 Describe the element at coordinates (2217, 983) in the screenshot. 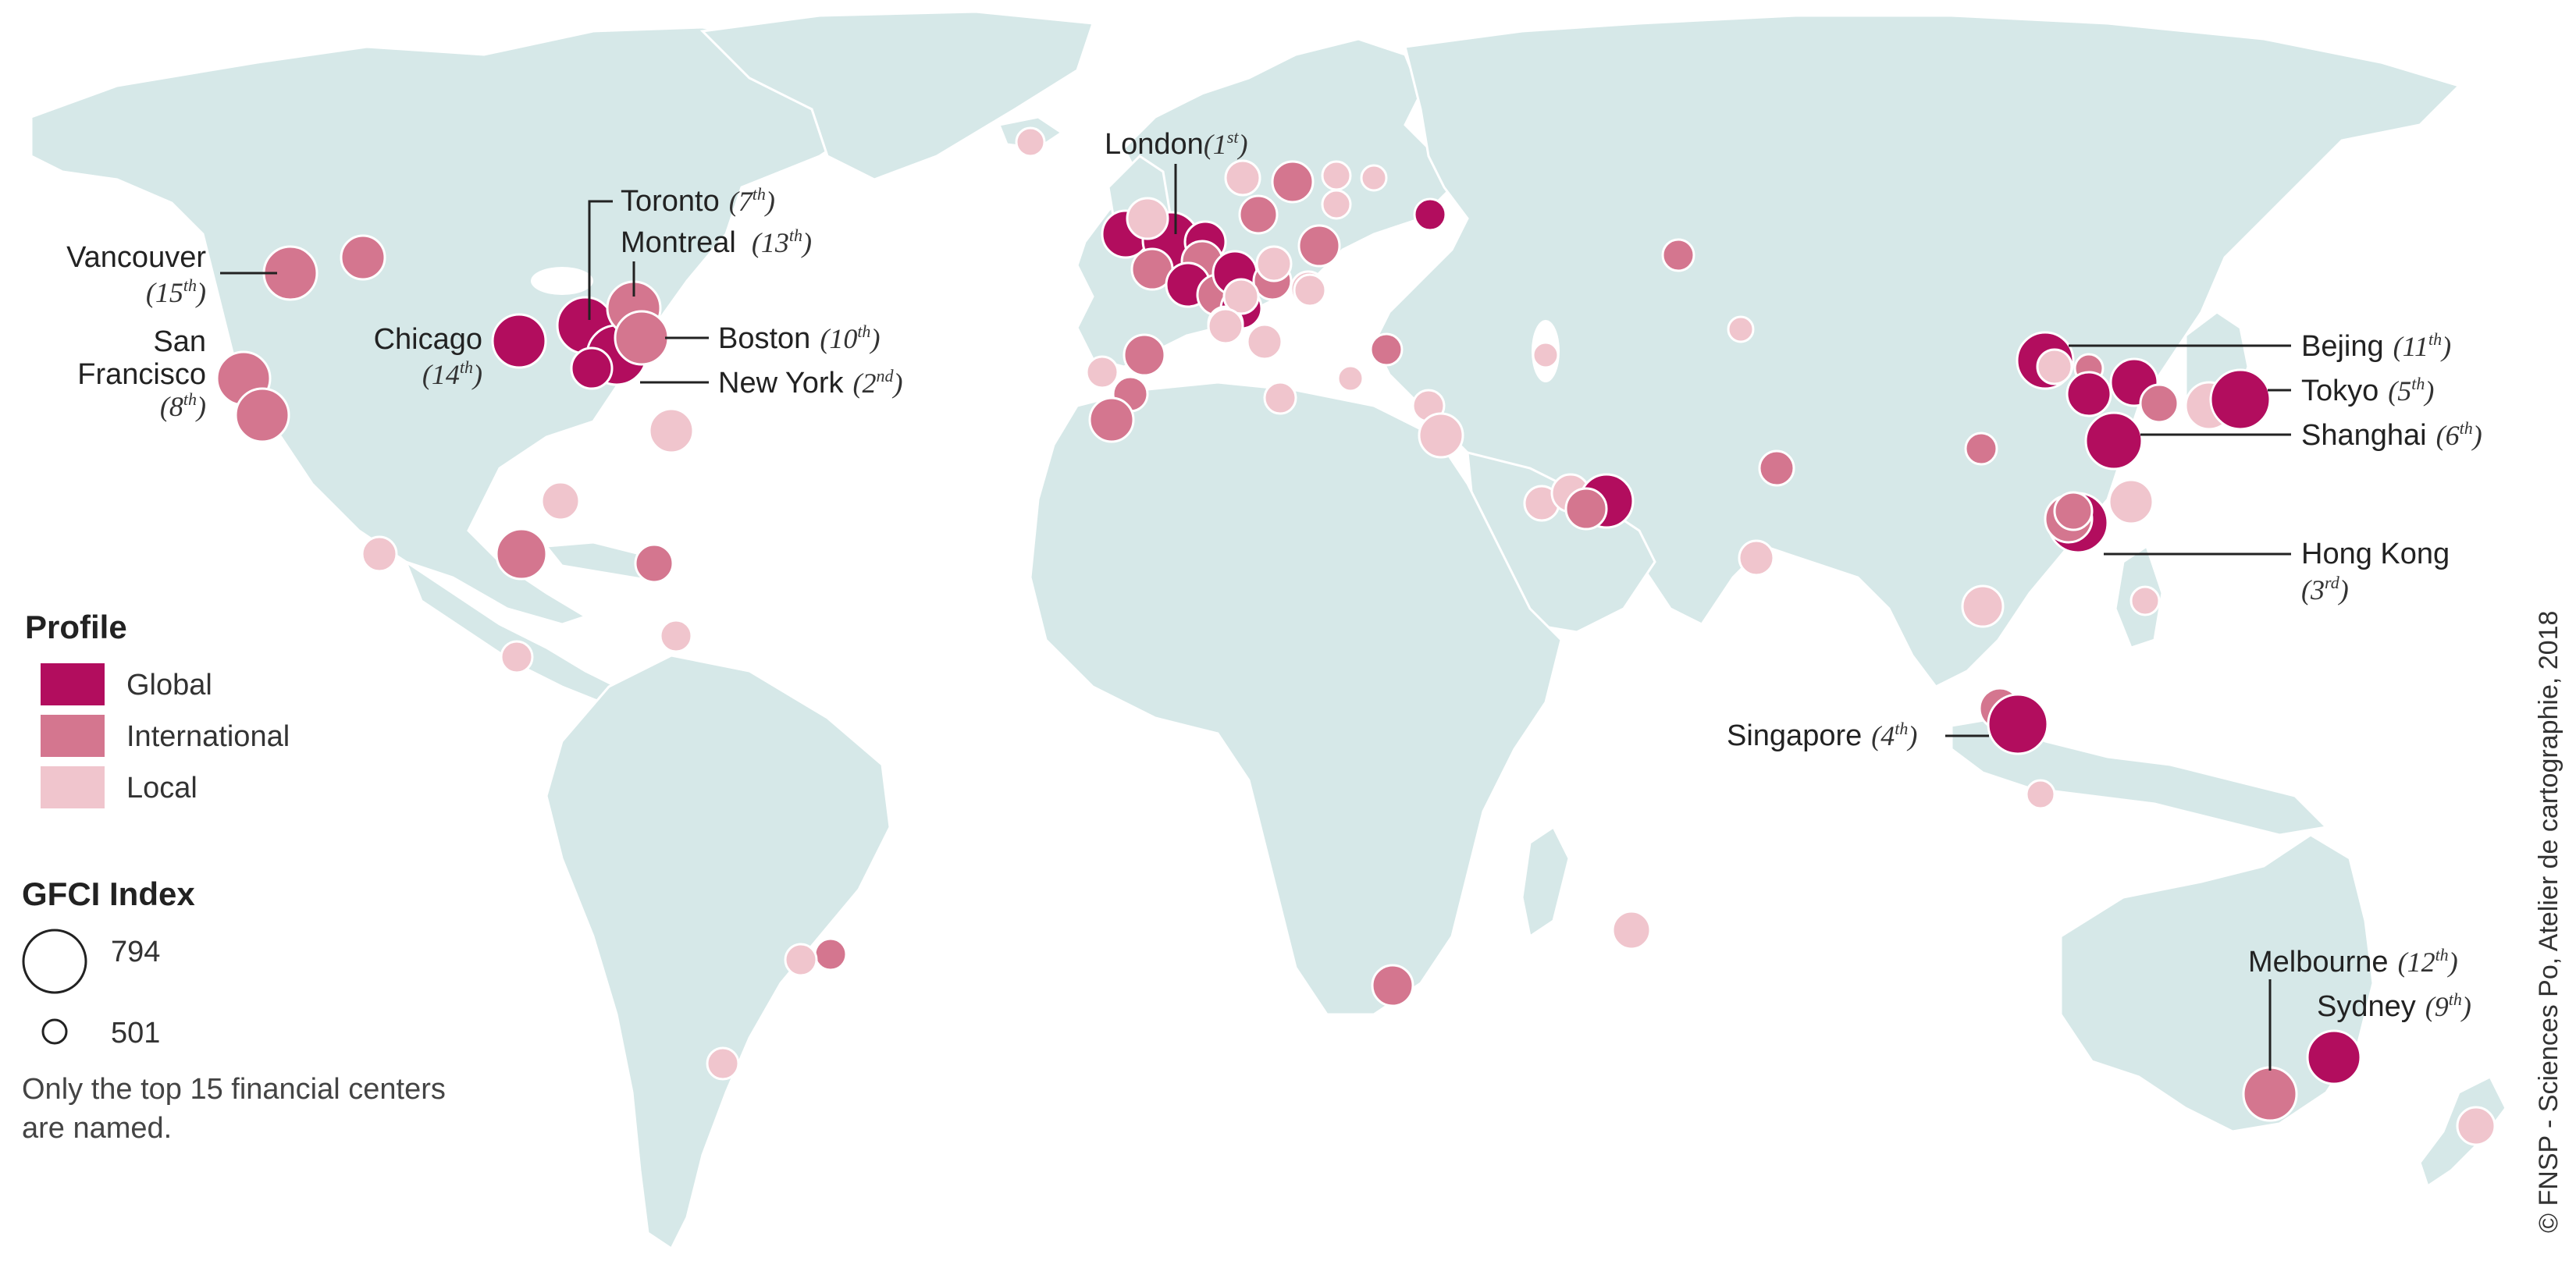

I see `land-australia` at that location.